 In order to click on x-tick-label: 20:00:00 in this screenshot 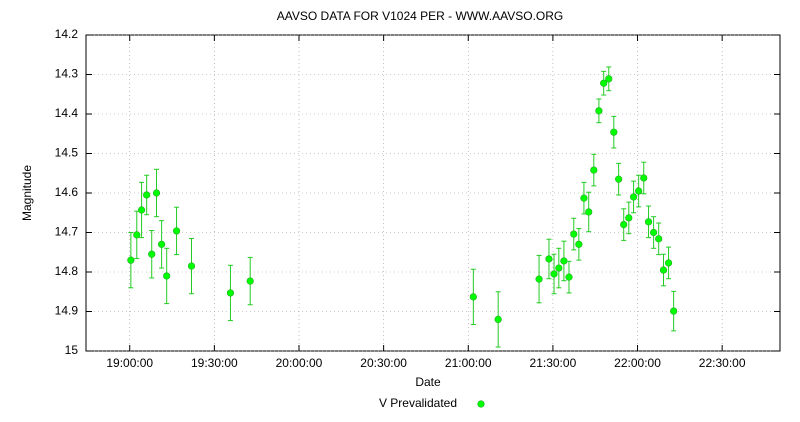, I will do `click(299, 363)`.